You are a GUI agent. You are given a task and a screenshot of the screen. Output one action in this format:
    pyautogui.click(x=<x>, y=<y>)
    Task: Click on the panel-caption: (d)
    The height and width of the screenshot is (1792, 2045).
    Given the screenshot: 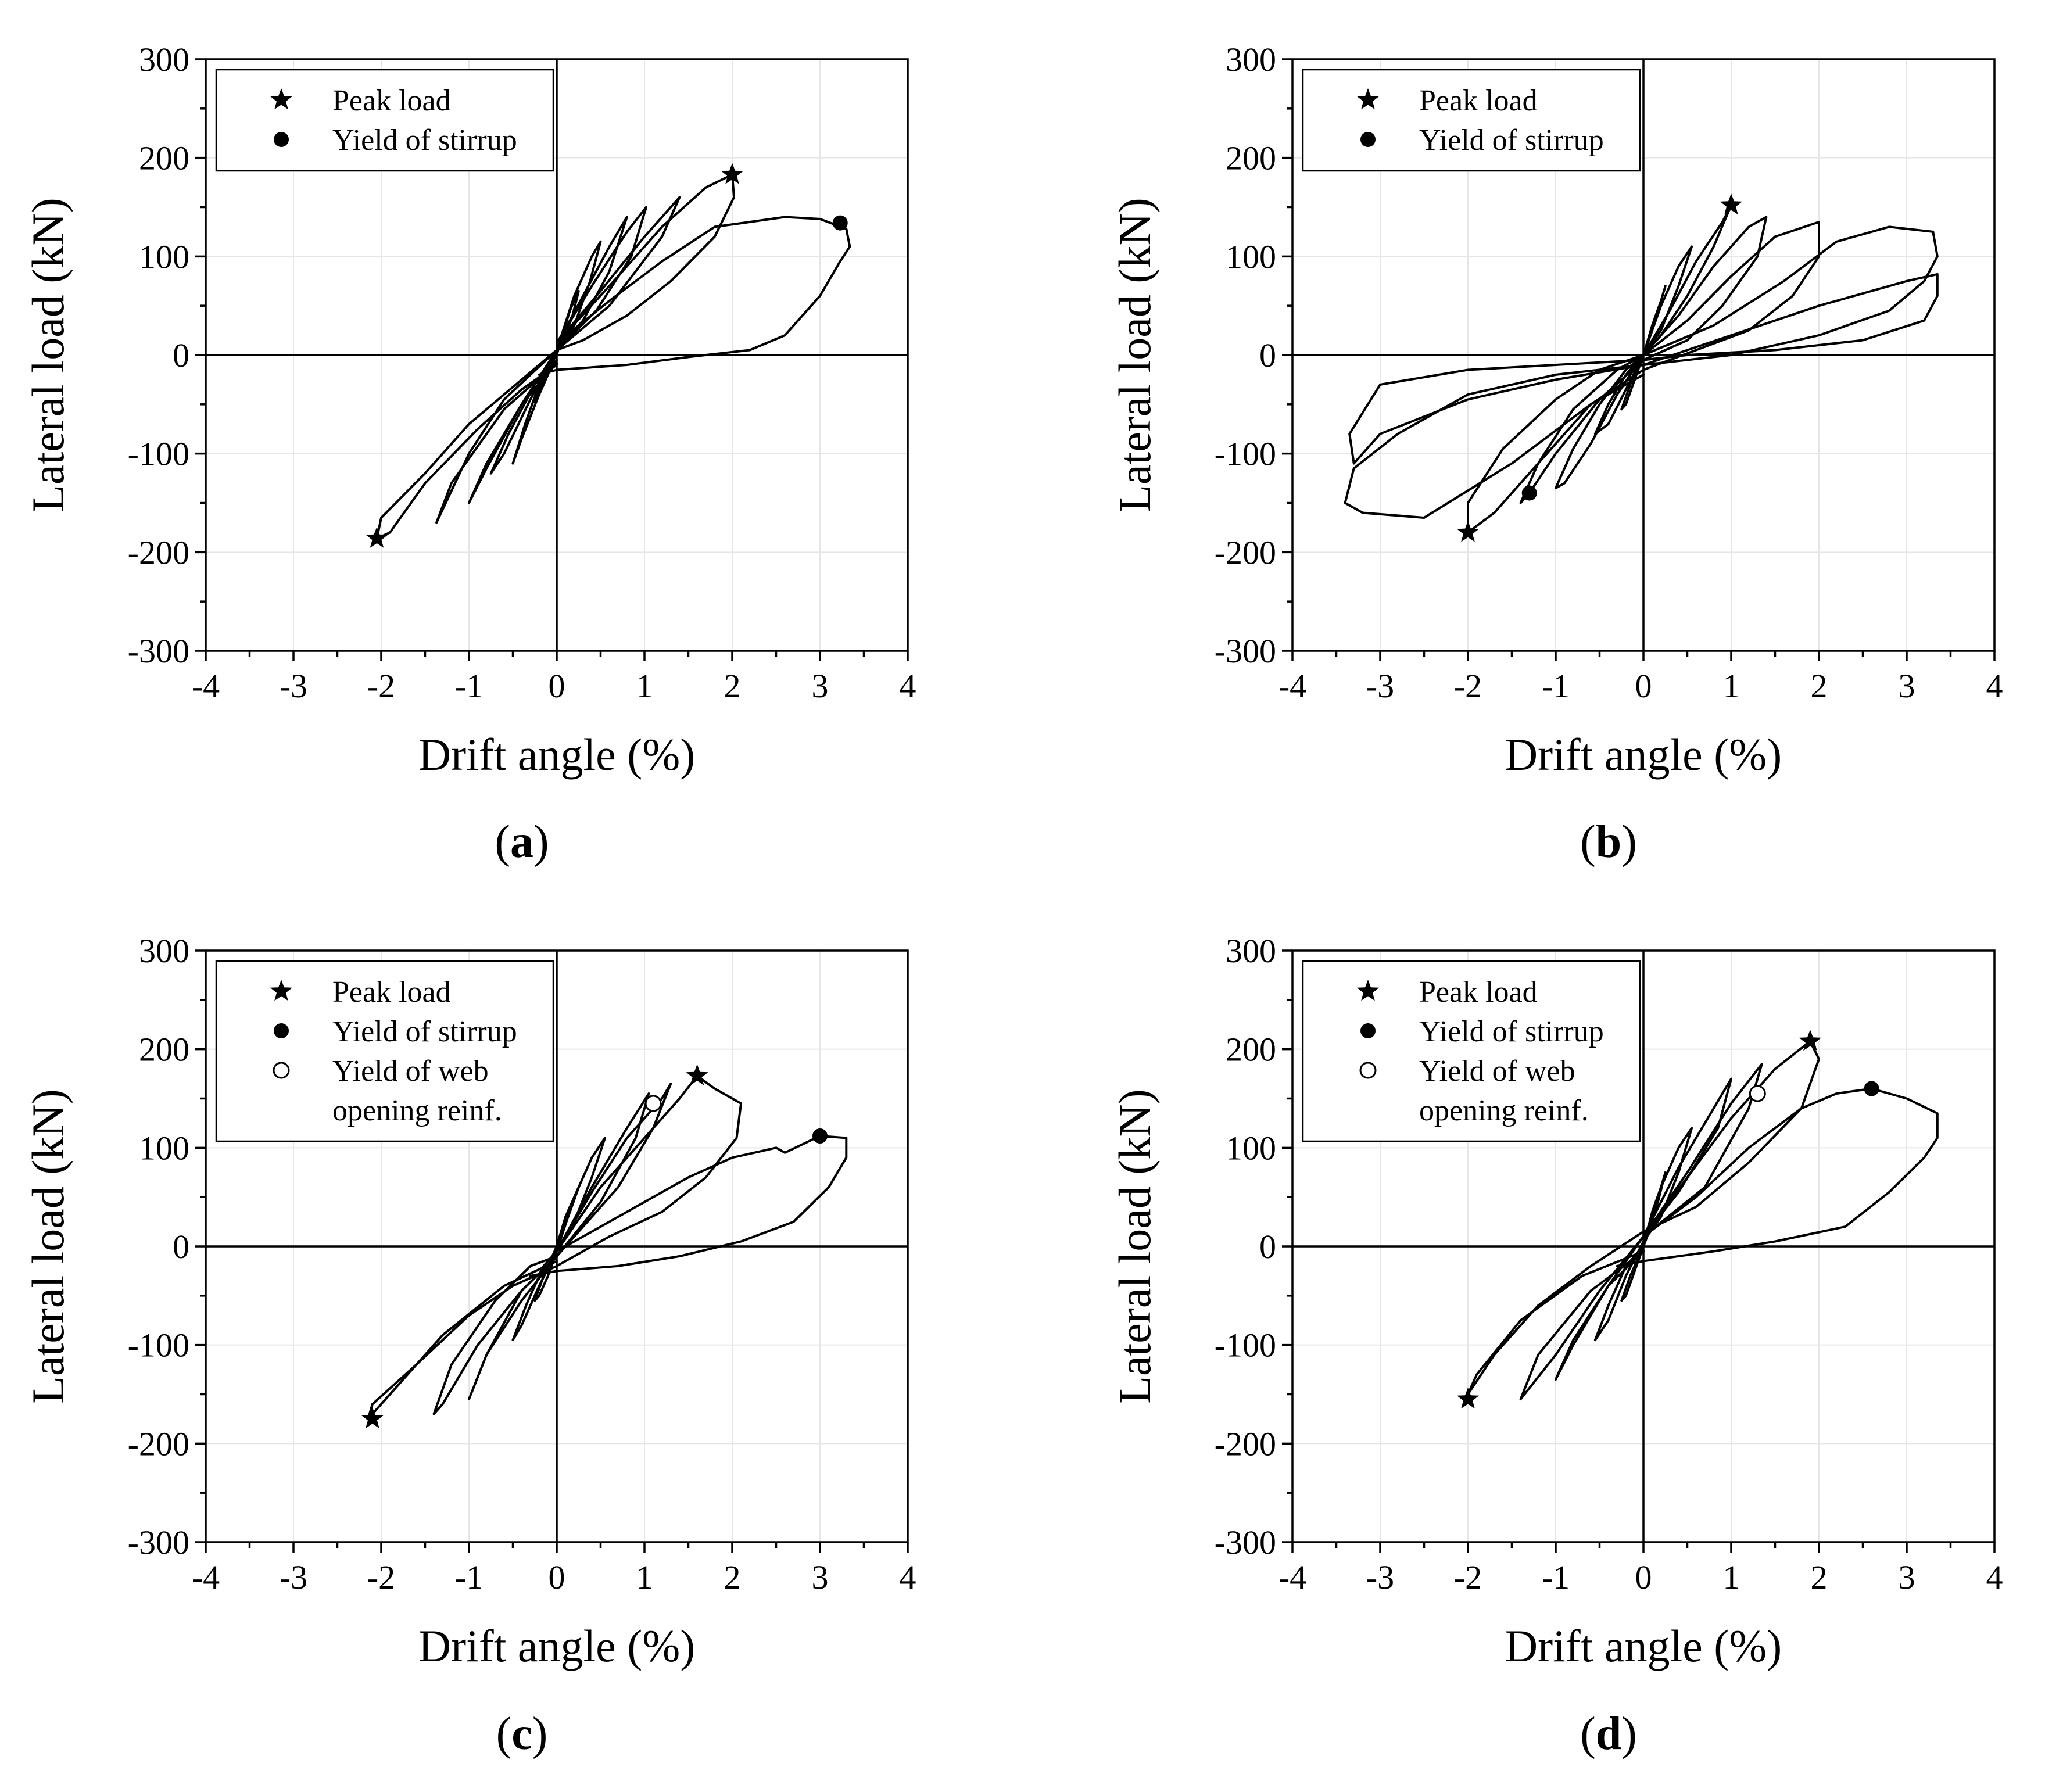 What is the action you would take?
    pyautogui.click(x=1608, y=1733)
    